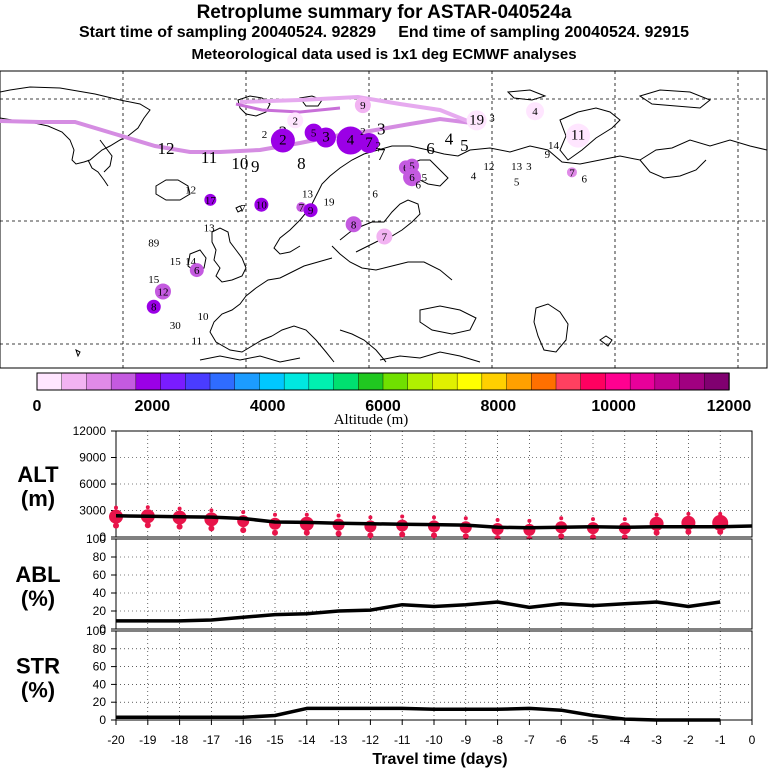 The width and height of the screenshot is (768, 768). Describe the element at coordinates (526, 95) in the screenshot. I see `franz-josef-coast` at that location.